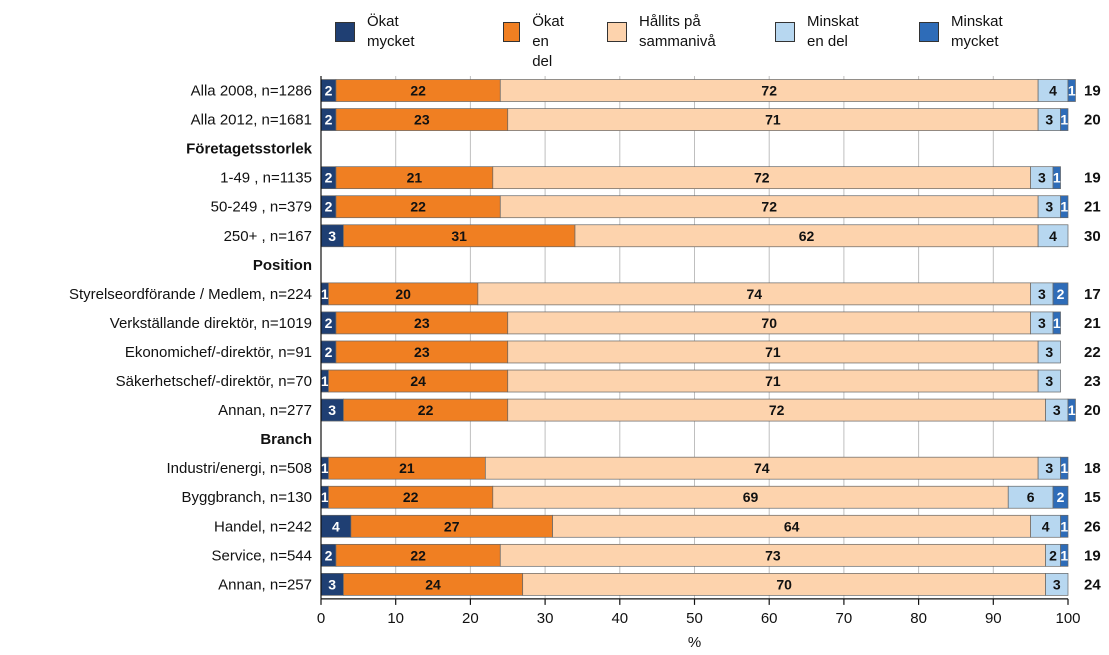 This screenshot has width=1109, height=655. Describe the element at coordinates (265, 410) in the screenshot. I see `row-label: Annan, n=277` at that location.